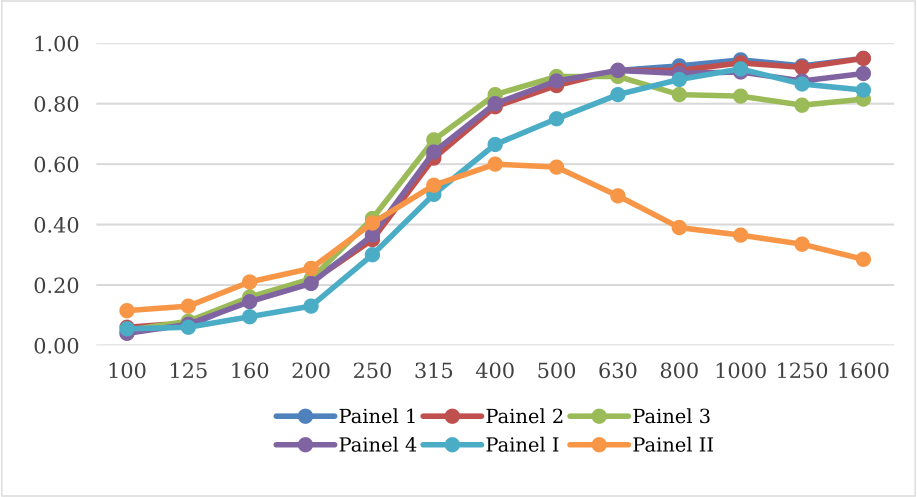 The width and height of the screenshot is (917, 497). What do you see at coordinates (522, 444) in the screenshot?
I see `legend-label: Painel I` at bounding box center [522, 444].